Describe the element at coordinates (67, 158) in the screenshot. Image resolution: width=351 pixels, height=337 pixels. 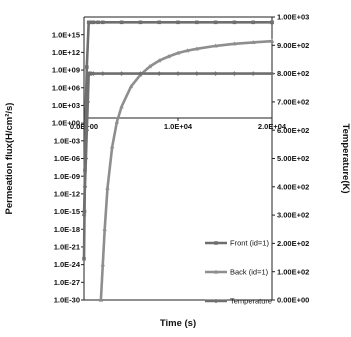
I see `left-y-tick-label: 1.0E-06` at that location.